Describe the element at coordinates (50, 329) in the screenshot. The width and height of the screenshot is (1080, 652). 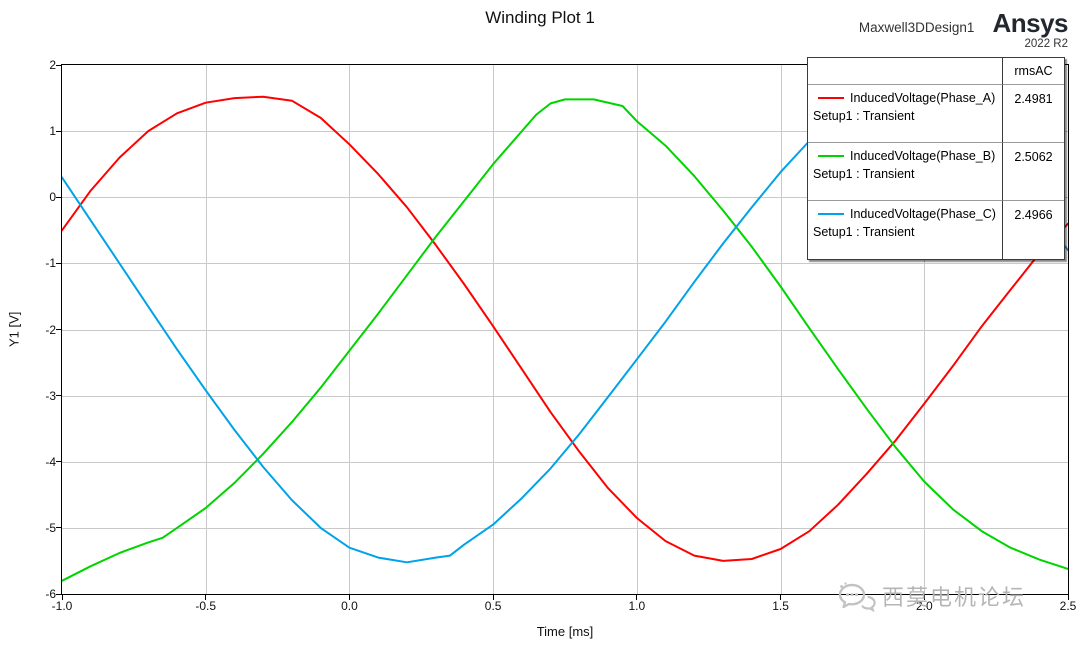
I see `y-tick-label: -2` at that location.